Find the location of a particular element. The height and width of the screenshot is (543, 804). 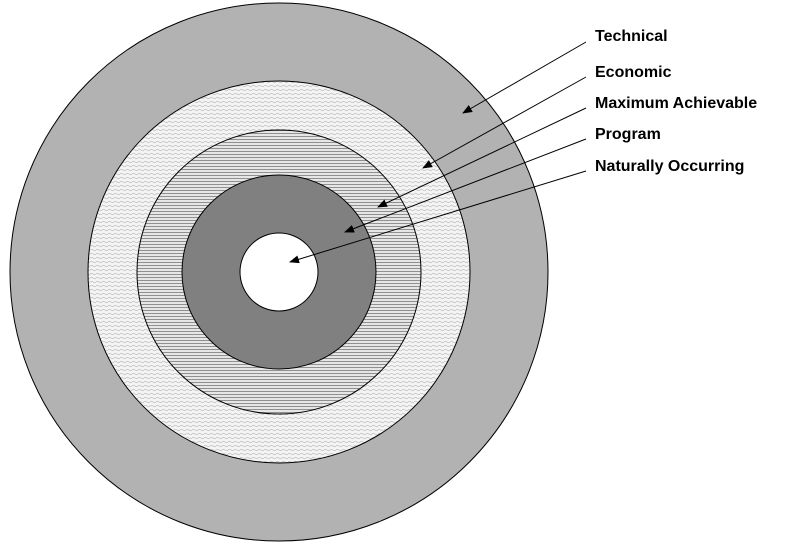

label: Economic is located at coordinates (633, 72).